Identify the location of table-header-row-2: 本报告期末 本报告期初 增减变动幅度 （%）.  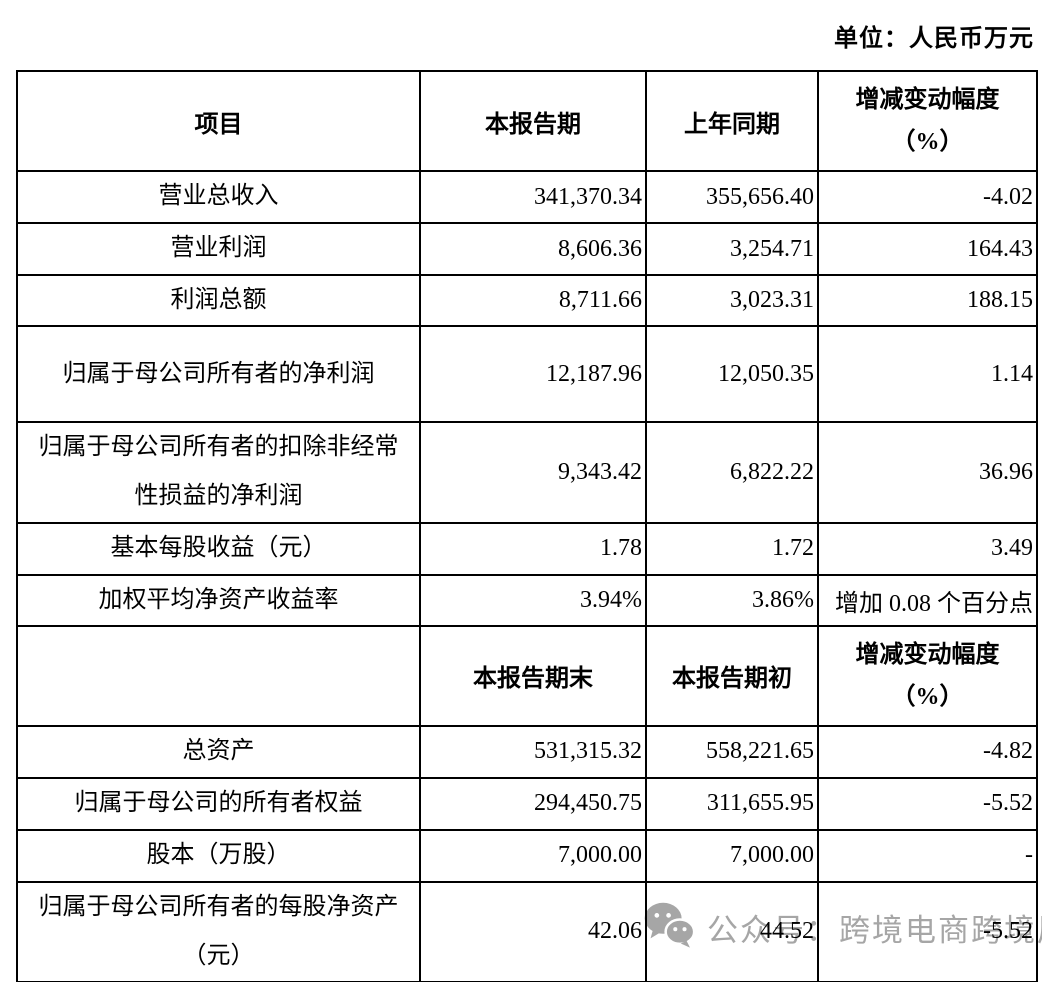
(527, 675).